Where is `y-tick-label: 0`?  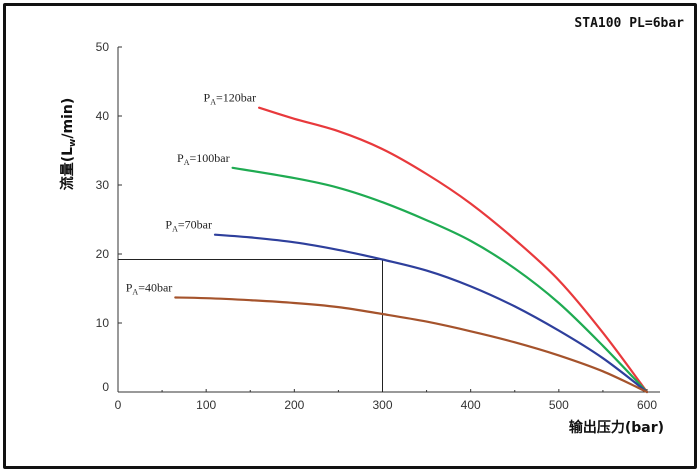
y-tick-label: 0 is located at coordinates (105, 387).